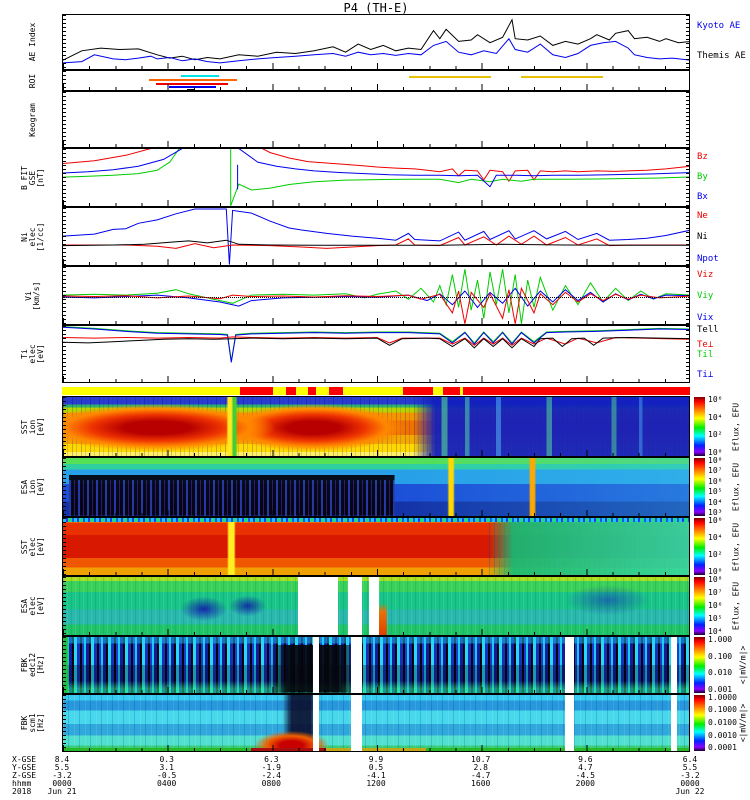  Describe the element at coordinates (32, 354) in the screenshot. I see `panel-label-ti: Ti elec [eV]` at that location.